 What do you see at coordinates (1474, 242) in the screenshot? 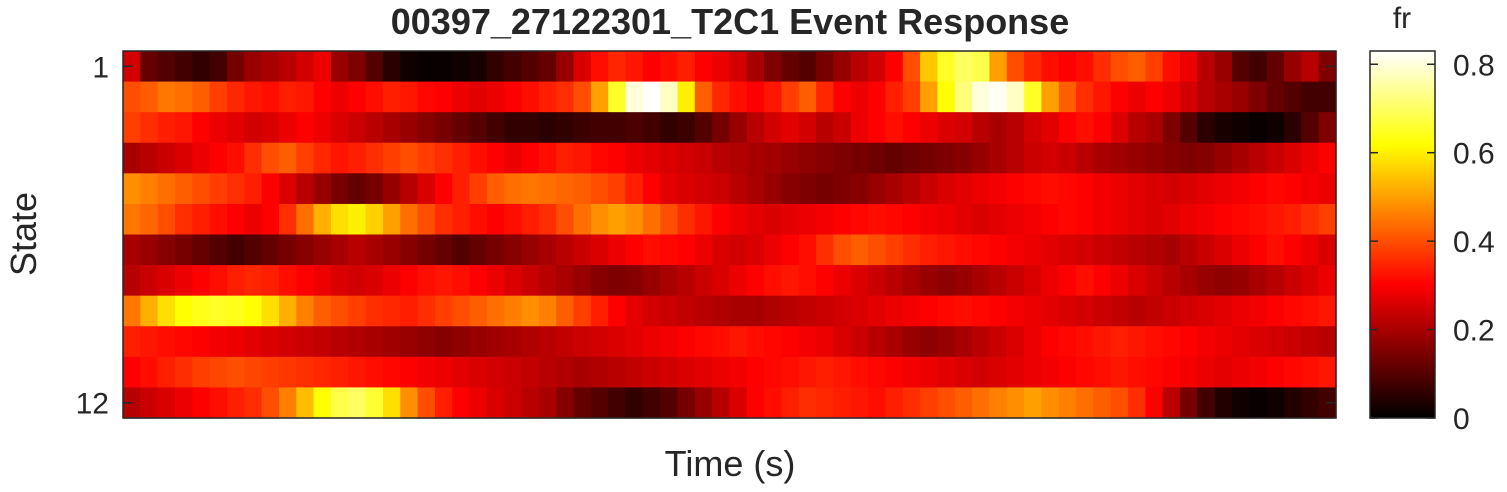
I see `colorbar-tick-label: 0.4` at bounding box center [1474, 242].